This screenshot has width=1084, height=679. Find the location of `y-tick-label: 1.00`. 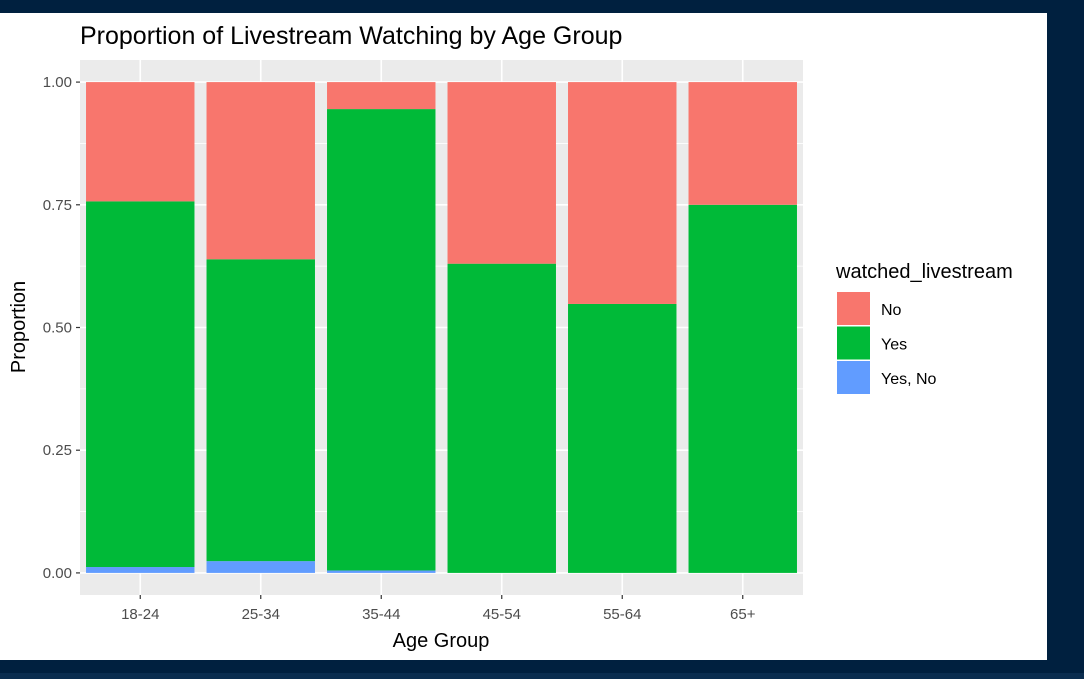

y-tick-label: 1.00 is located at coordinates (57, 82).